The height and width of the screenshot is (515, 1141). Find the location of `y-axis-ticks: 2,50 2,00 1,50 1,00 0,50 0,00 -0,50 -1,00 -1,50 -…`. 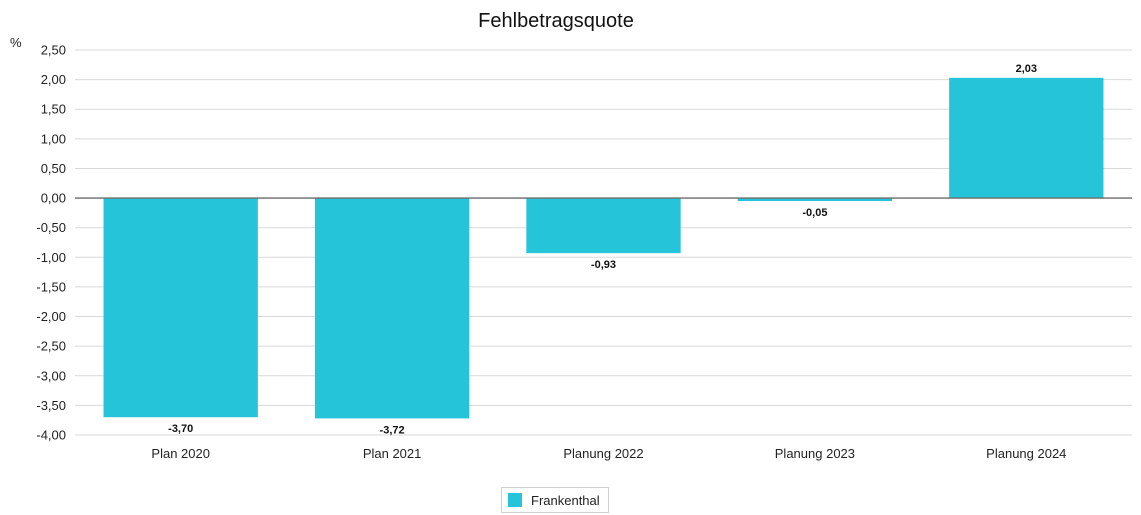

y-axis-ticks: 2,50 2,00 1,50 1,00 0,50 0,00 -0,50 -1,00 -1,50 -… is located at coordinates (51, 243).